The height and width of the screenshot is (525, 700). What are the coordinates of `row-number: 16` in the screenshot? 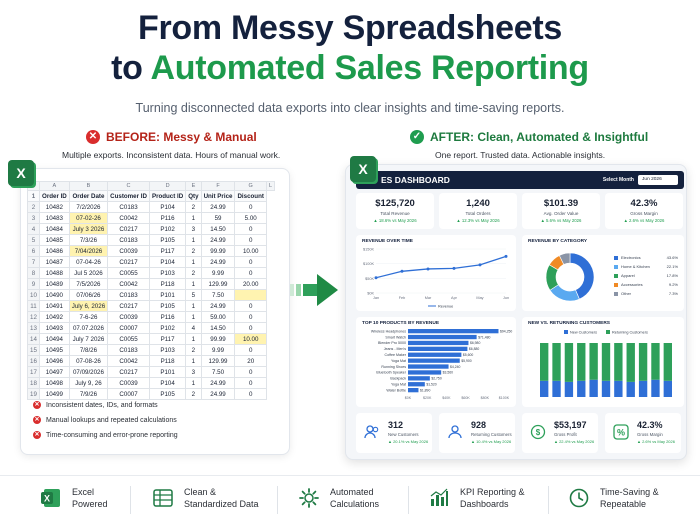 It's located at (33, 361).